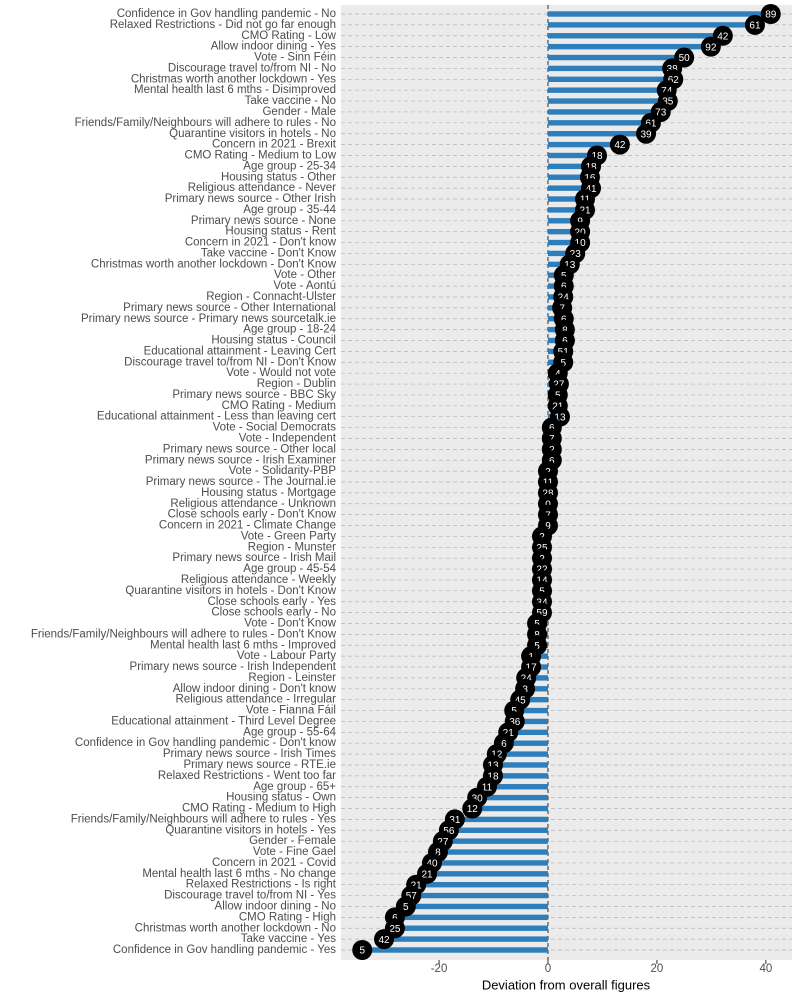 This screenshot has width=800, height=1000. What do you see at coordinates (254, 395) in the screenshot?
I see `y-tick-label: Primary news source - BBC Sky` at bounding box center [254, 395].